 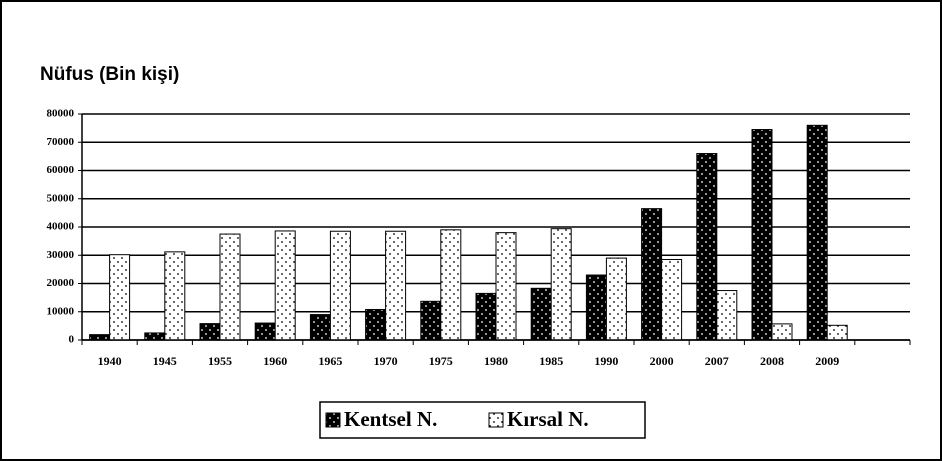 What do you see at coordinates (482, 420) in the screenshot?
I see `legend` at bounding box center [482, 420].